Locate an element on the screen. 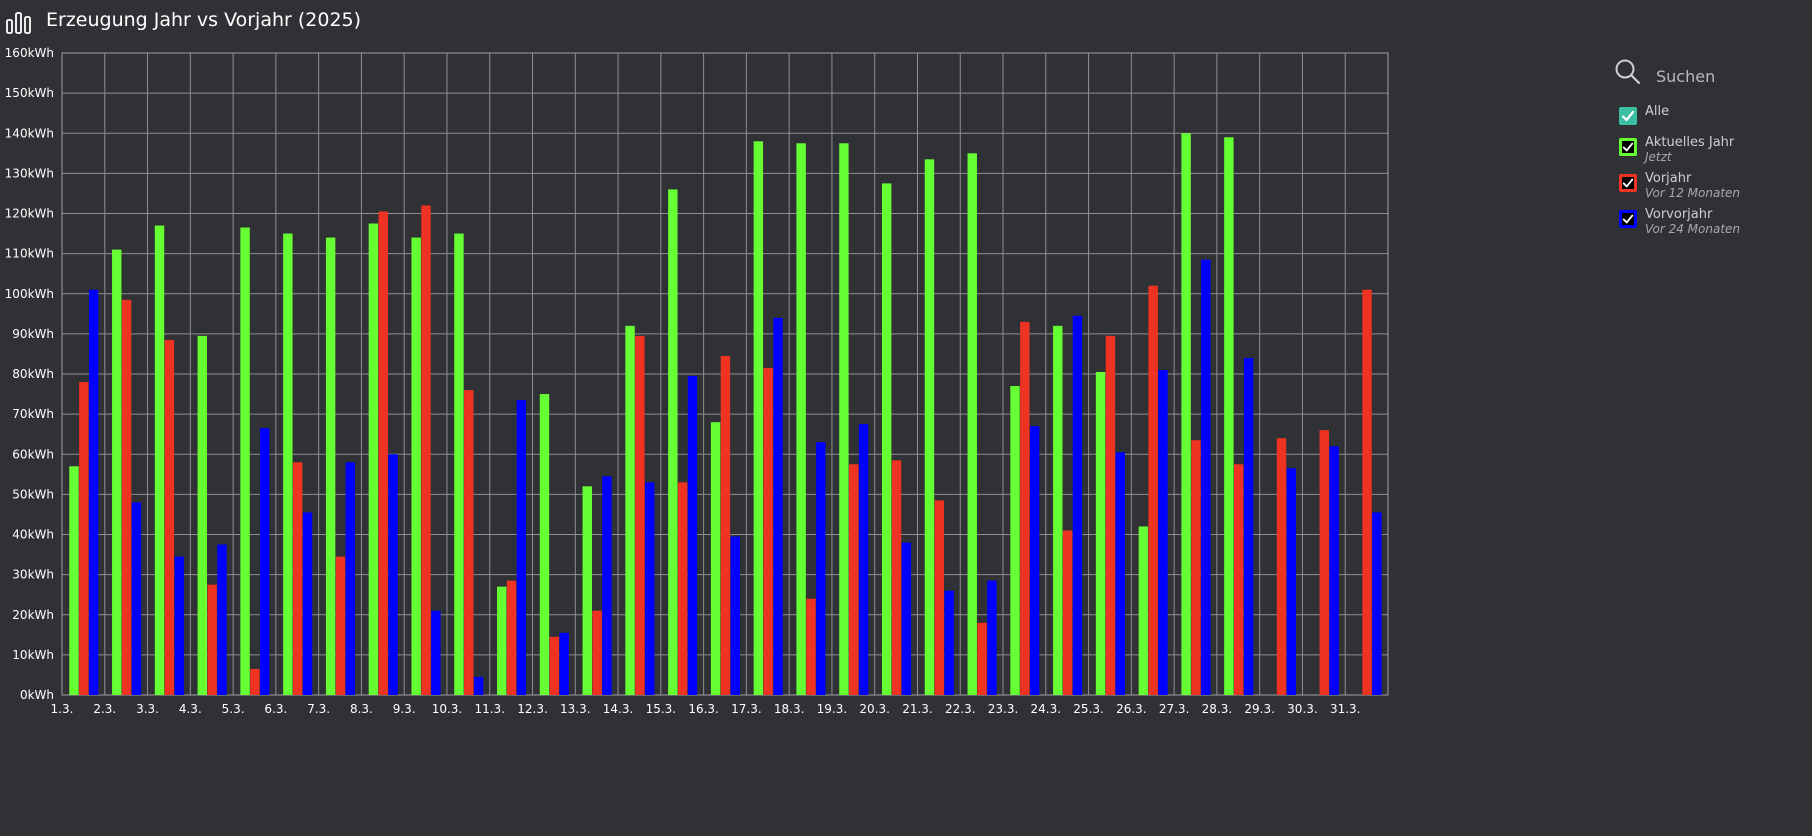 This screenshot has width=1812, height=836. search-icon is located at coordinates (1628, 72).